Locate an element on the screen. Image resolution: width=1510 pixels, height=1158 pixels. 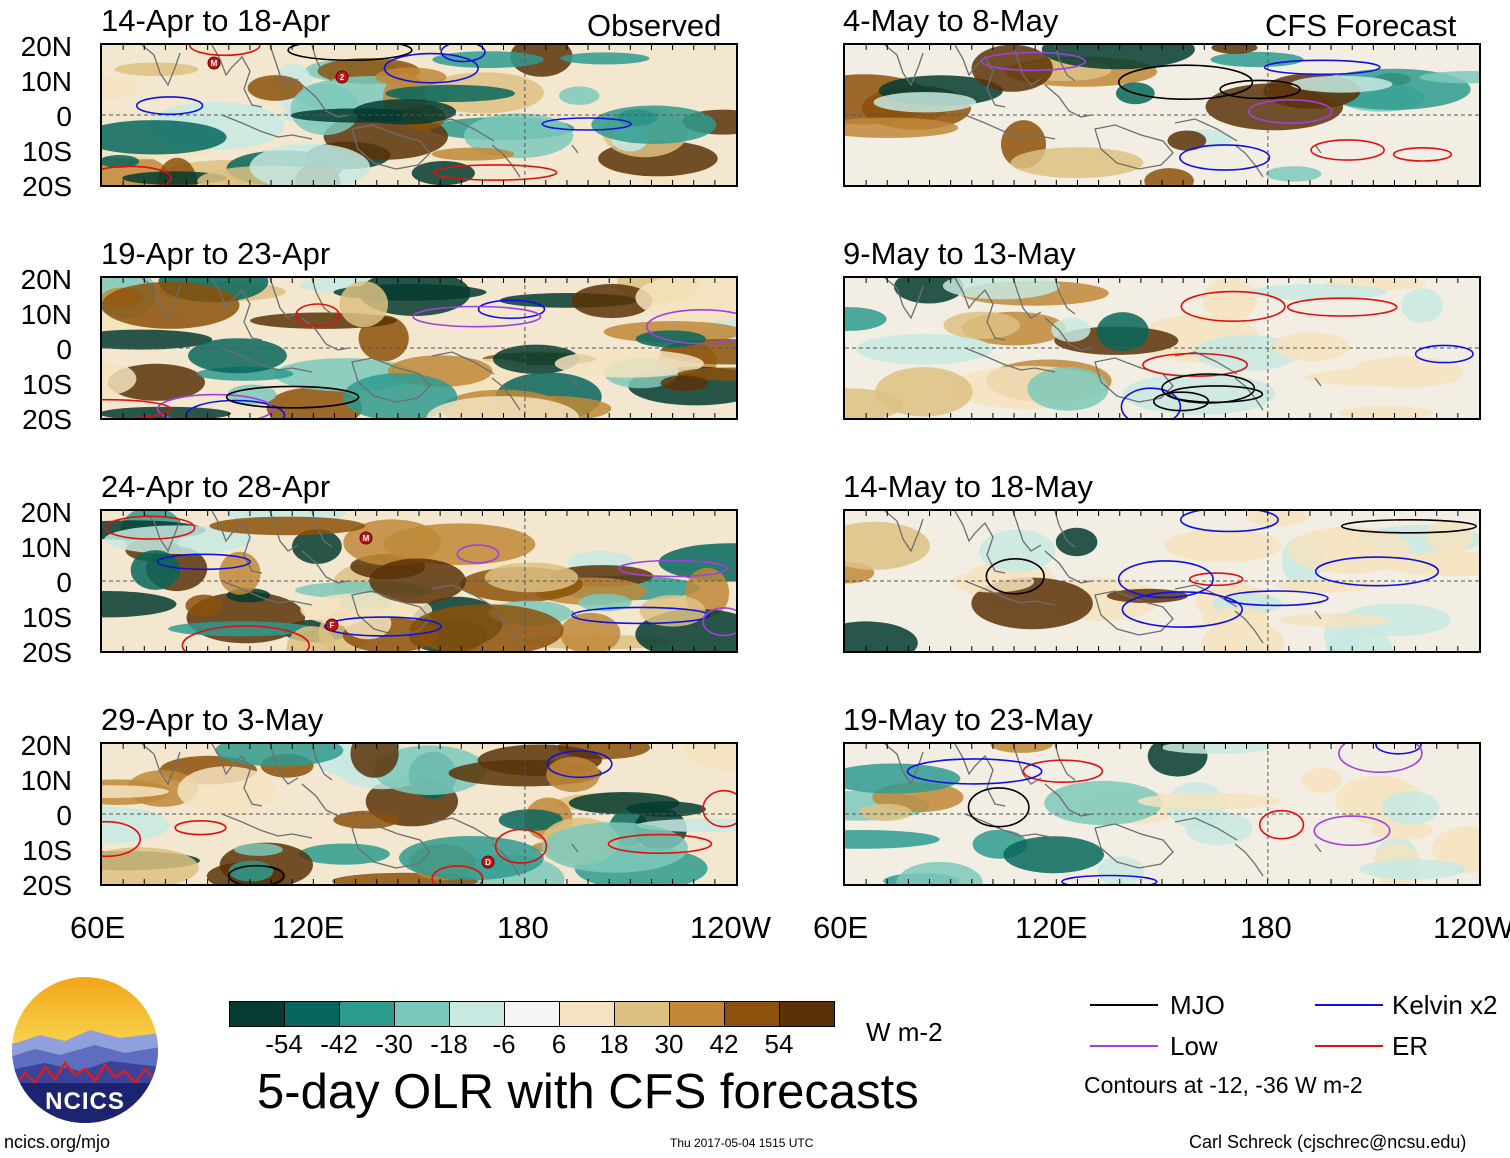
panel-title: 14-Apr to 18-Apr is located at coordinates (216, 20).